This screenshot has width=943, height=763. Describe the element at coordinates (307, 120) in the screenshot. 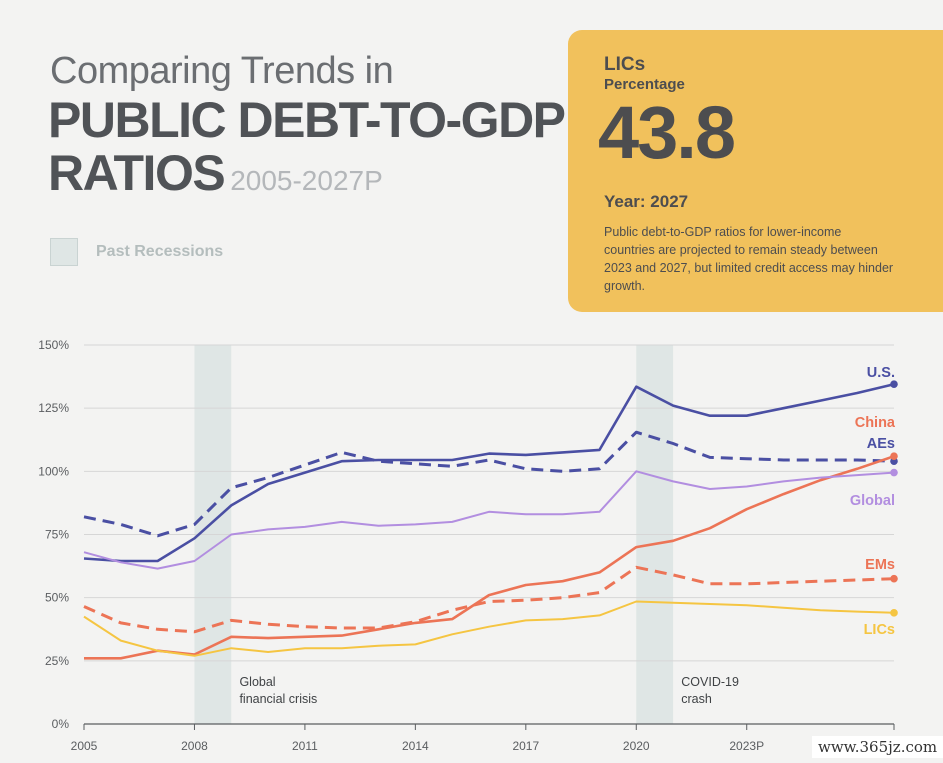

I see `title-line-2: PUBLIC DEBT-TO-GDP` at that location.